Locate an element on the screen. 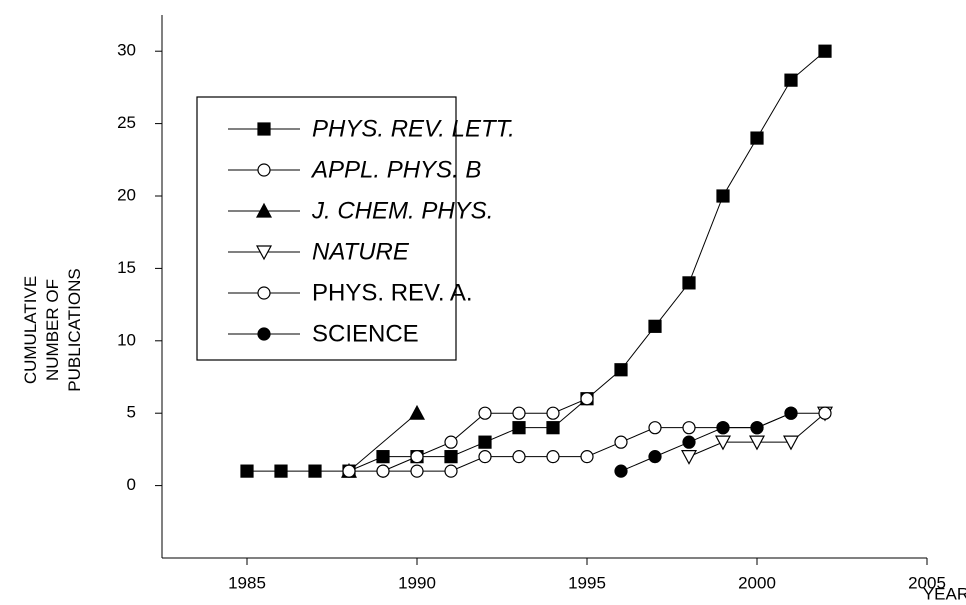 Image resolution: width=966 pixels, height=605 pixels. x-tick-label: 1990 is located at coordinates (417, 582).